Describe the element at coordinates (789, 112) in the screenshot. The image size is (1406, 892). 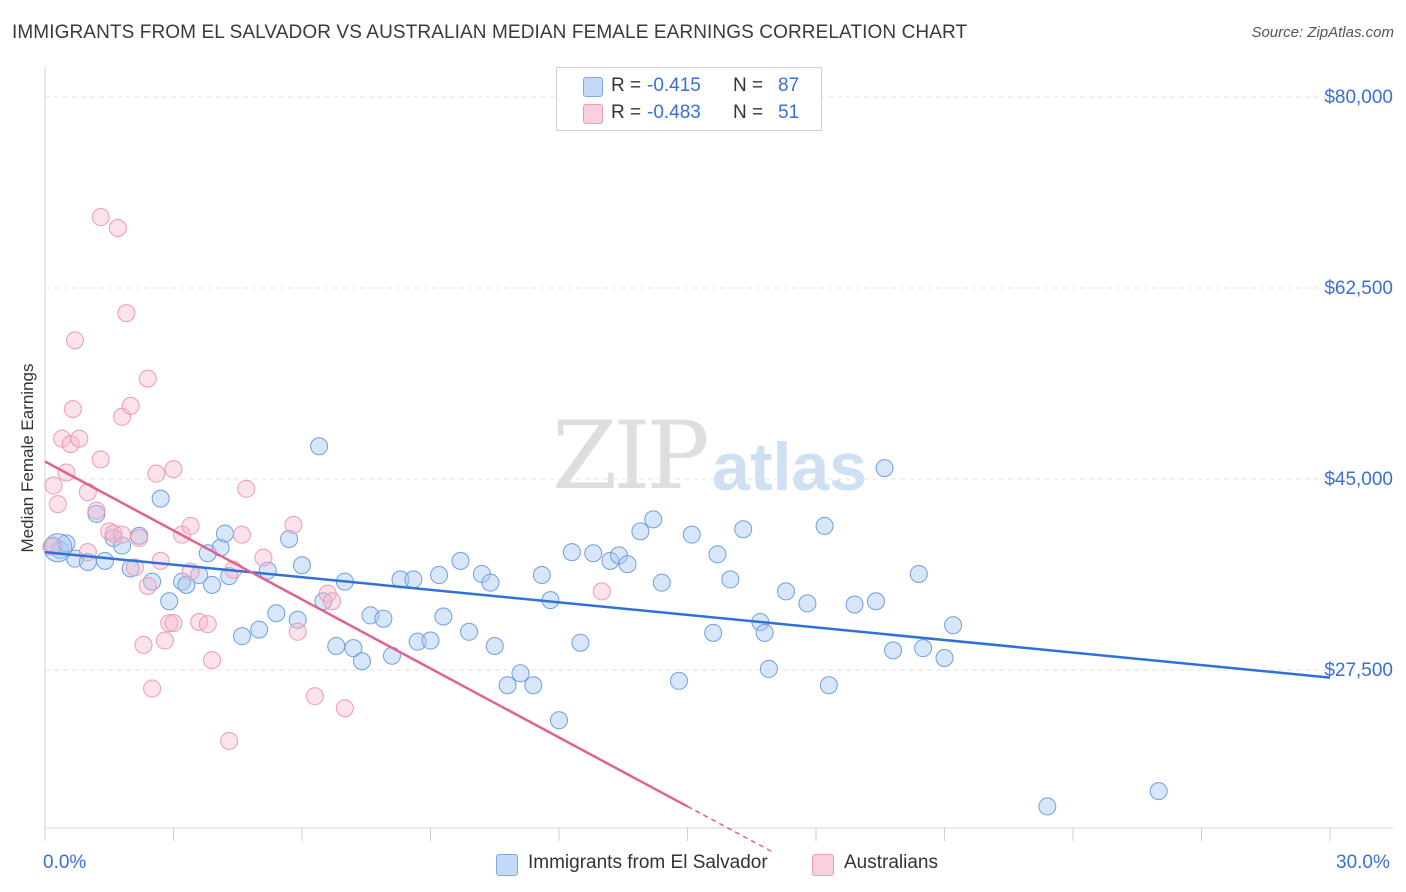
I see `legend-n-value: 51` at that location.